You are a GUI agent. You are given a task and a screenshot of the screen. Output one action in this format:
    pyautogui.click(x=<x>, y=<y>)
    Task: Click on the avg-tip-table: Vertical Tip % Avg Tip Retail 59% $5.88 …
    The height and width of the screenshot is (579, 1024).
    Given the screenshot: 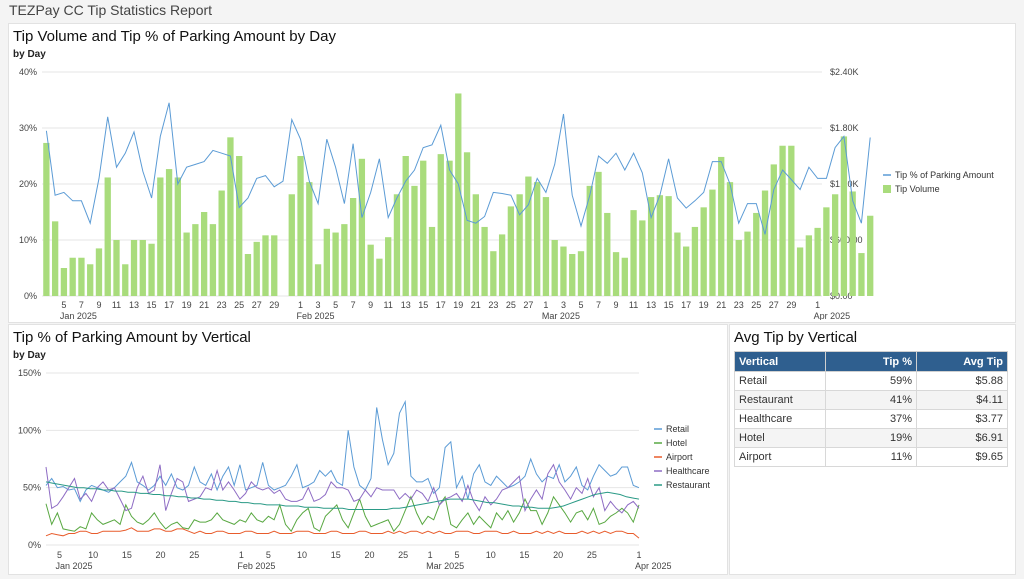 What is the action you would take?
    pyautogui.click(x=871, y=409)
    